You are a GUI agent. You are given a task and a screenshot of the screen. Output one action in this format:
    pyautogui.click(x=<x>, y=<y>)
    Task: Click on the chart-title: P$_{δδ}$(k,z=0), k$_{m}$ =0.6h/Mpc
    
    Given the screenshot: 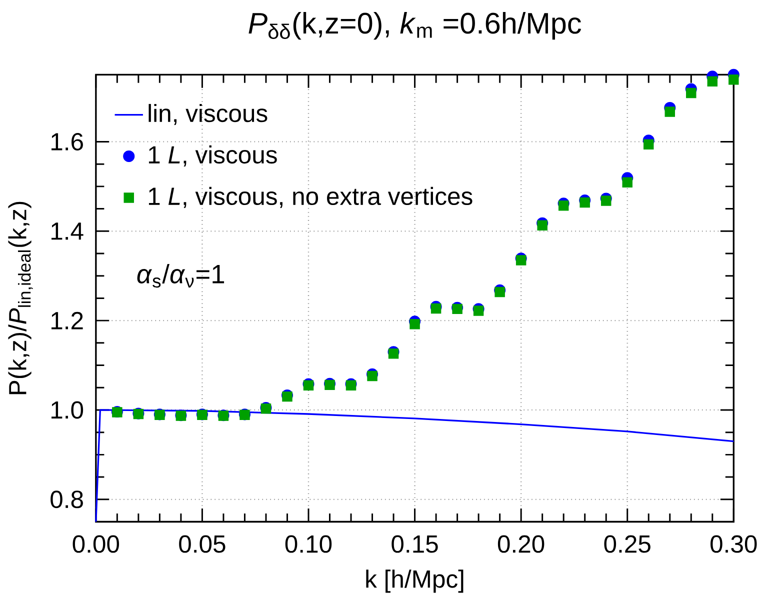 What is the action you would take?
    pyautogui.click(x=414, y=26)
    